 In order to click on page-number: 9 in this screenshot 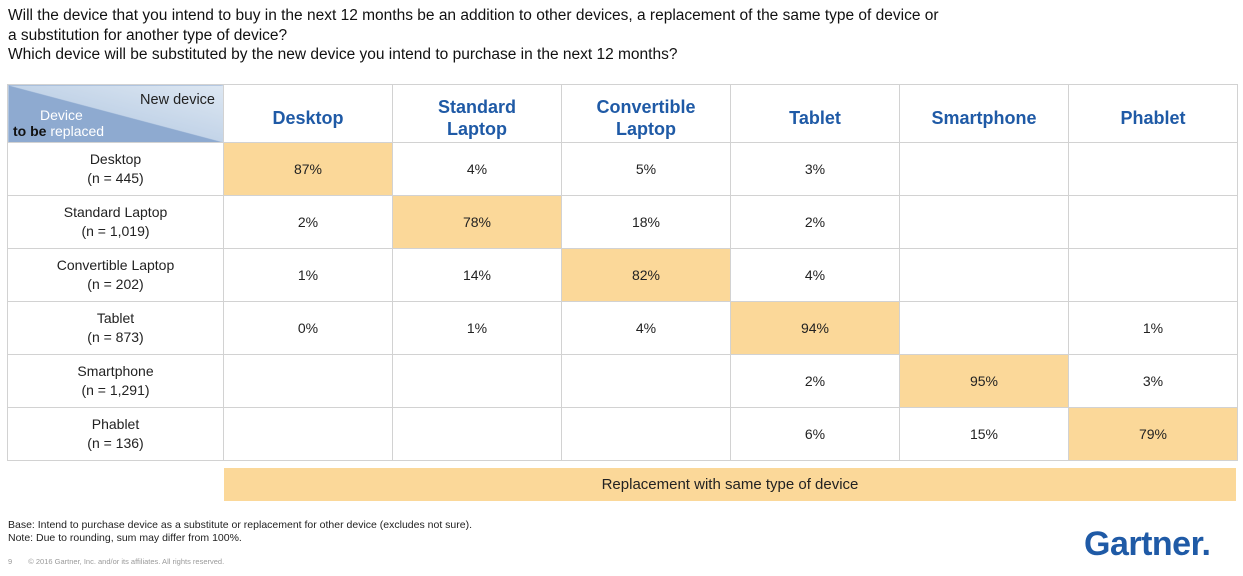, I will do `click(10, 561)`.